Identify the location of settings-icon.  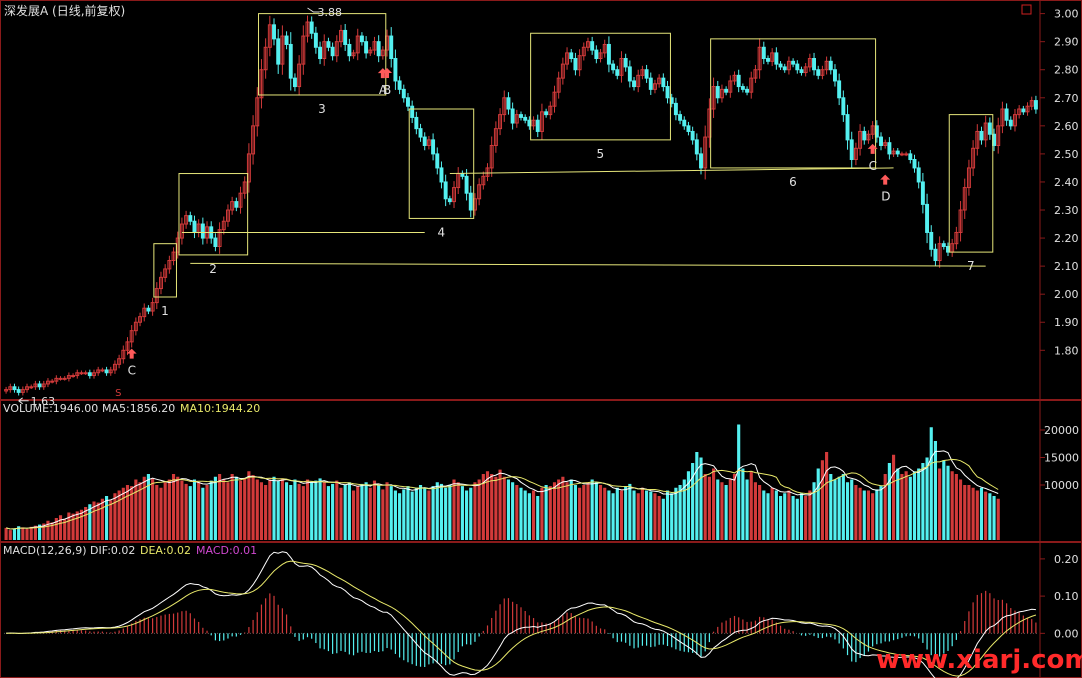
(1026, 9).